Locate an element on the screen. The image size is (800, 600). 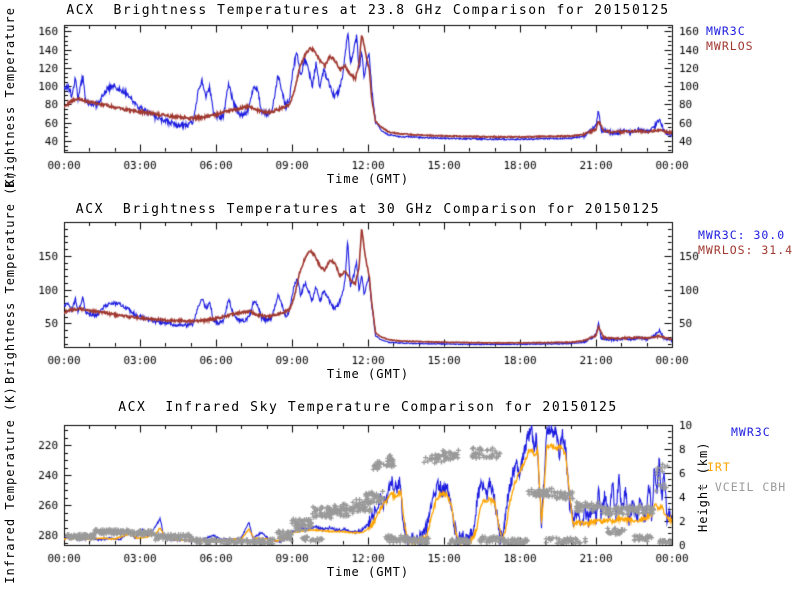
panel3-legend-irt: IRT is located at coordinates (719, 467).